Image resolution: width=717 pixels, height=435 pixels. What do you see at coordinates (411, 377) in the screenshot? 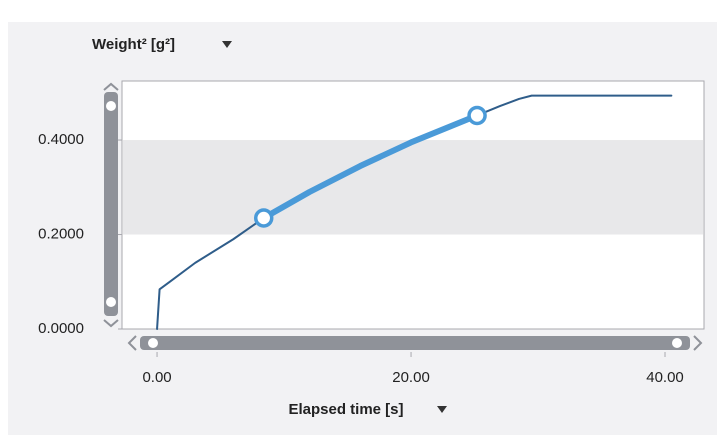
I see `x-tick-label: 20.00` at bounding box center [411, 377].